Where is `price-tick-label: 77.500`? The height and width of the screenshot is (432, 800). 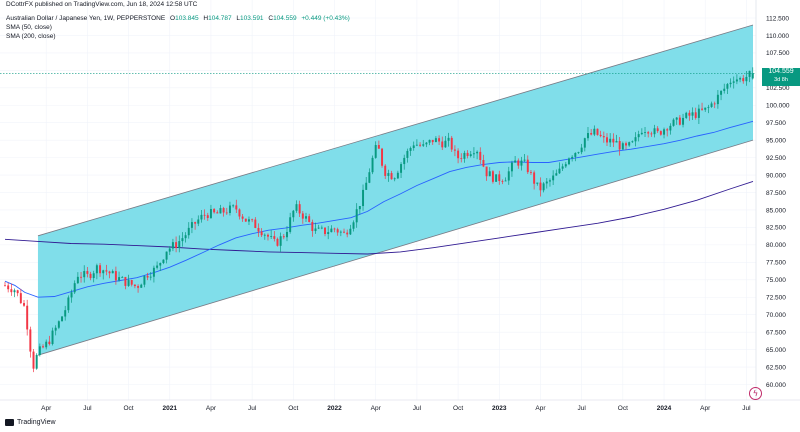
price-tick-label: 77.500 is located at coordinates (776, 263).